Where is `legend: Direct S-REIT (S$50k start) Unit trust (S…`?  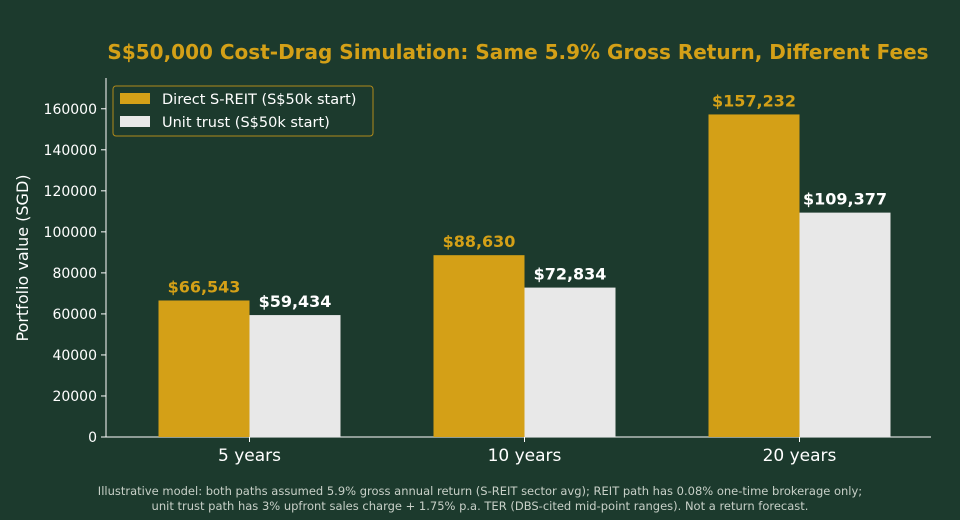 legend: Direct S-REIT (S$50k start) Unit trust (S… is located at coordinates (243, 111).